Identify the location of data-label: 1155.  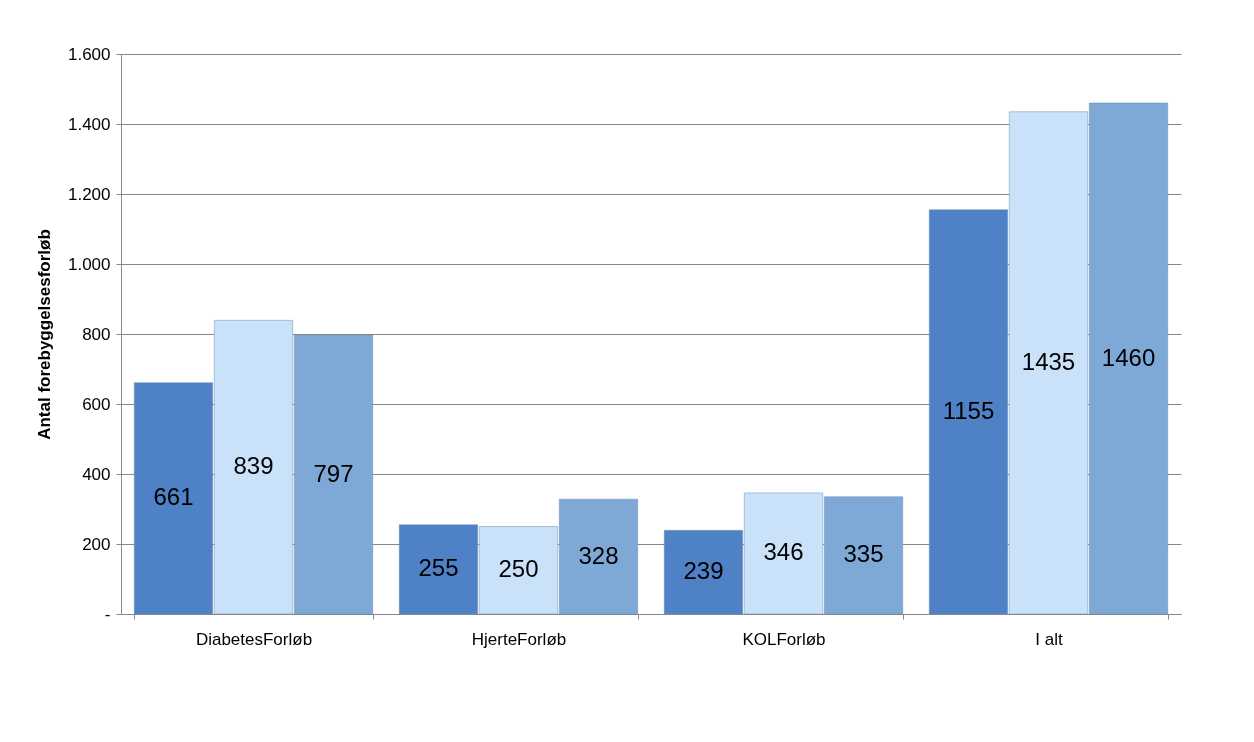
(968, 410).